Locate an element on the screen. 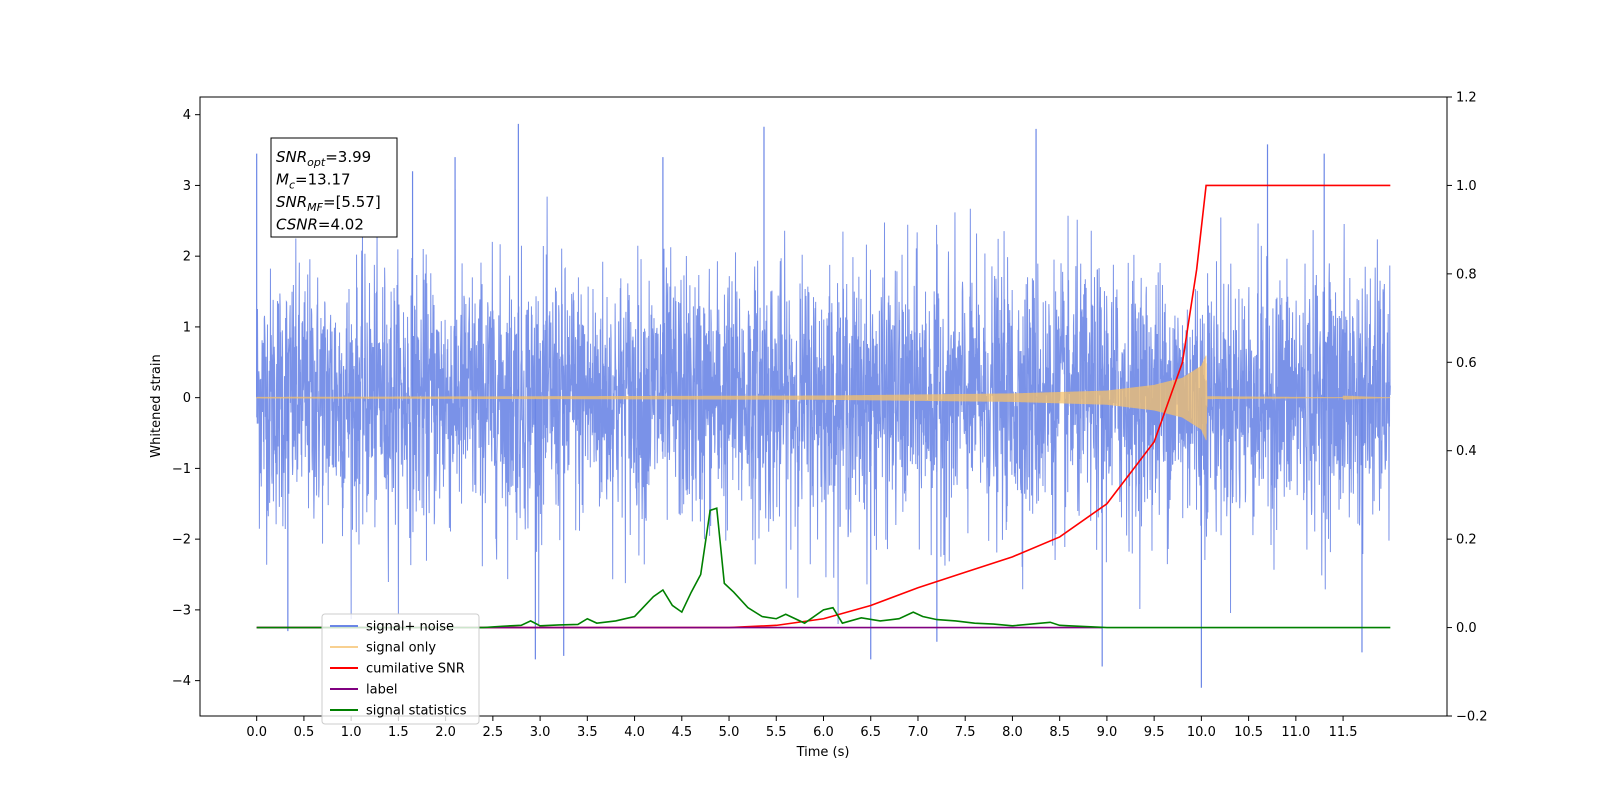 Image resolution: width=1600 pixels, height=800 pixels. y2-tick-label: 0.2 is located at coordinates (1466, 540).